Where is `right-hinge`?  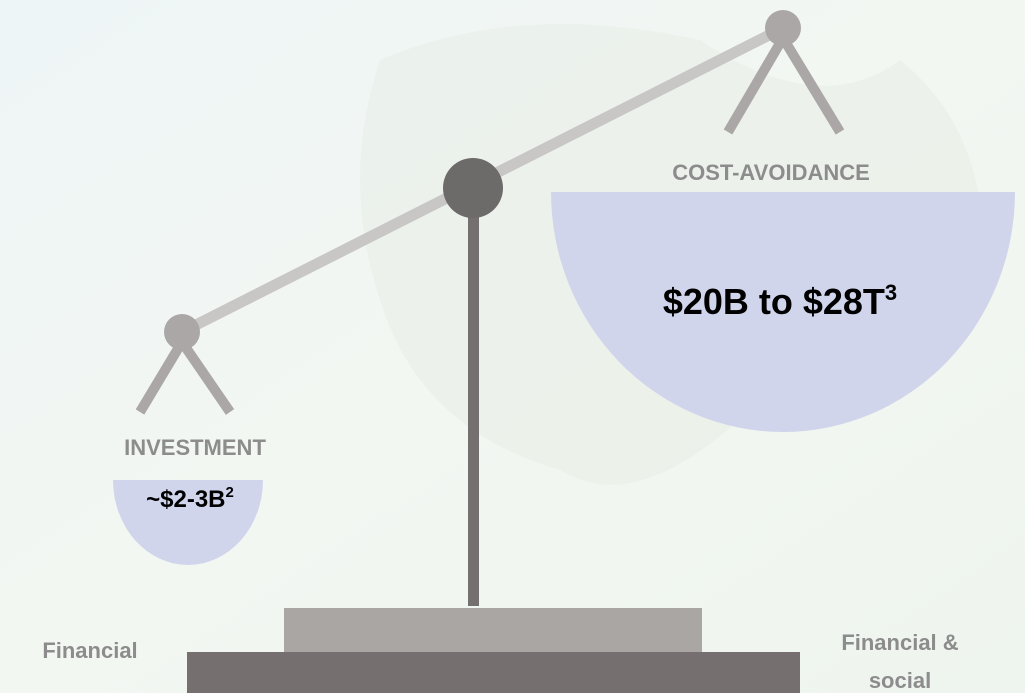
right-hinge is located at coordinates (783, 28).